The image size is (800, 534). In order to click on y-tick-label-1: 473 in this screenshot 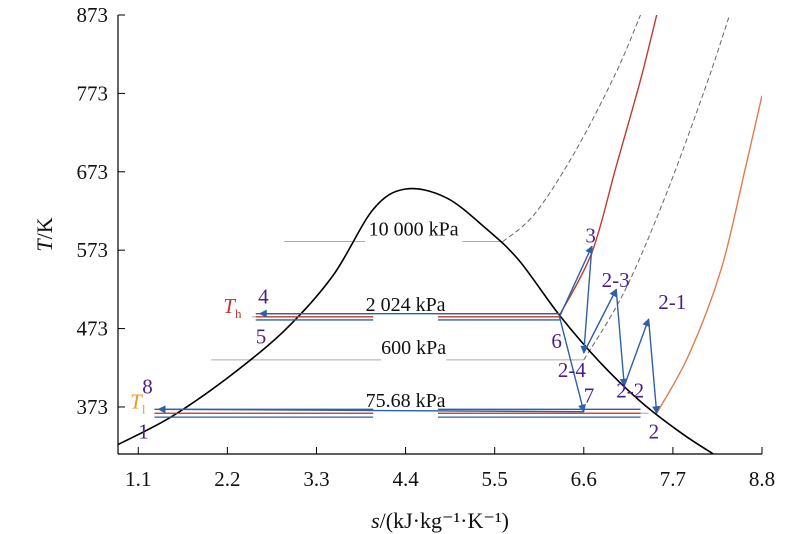, I will do `click(93, 329)`.